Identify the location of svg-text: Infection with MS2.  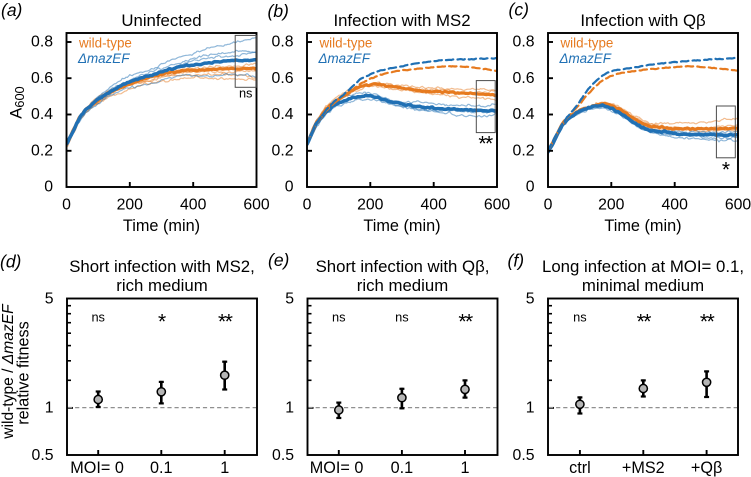
(401, 20).